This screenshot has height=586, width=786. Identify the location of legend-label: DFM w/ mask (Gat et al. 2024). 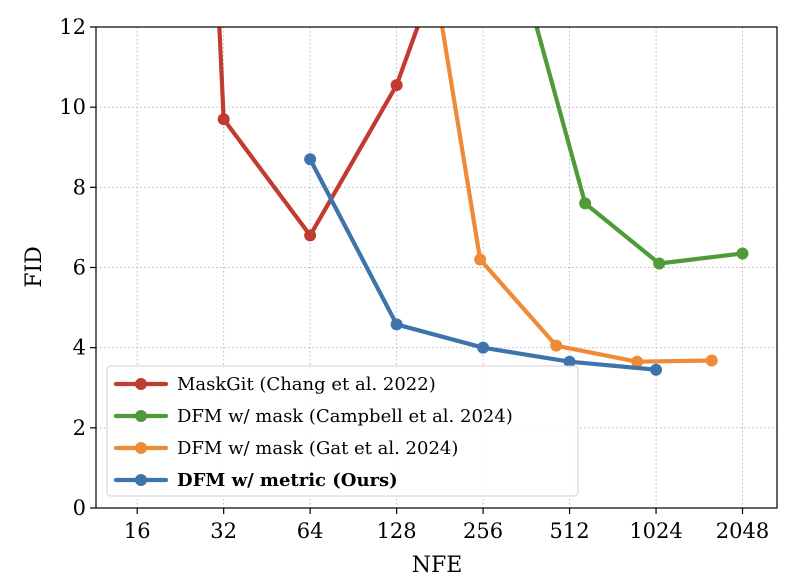
(317, 448).